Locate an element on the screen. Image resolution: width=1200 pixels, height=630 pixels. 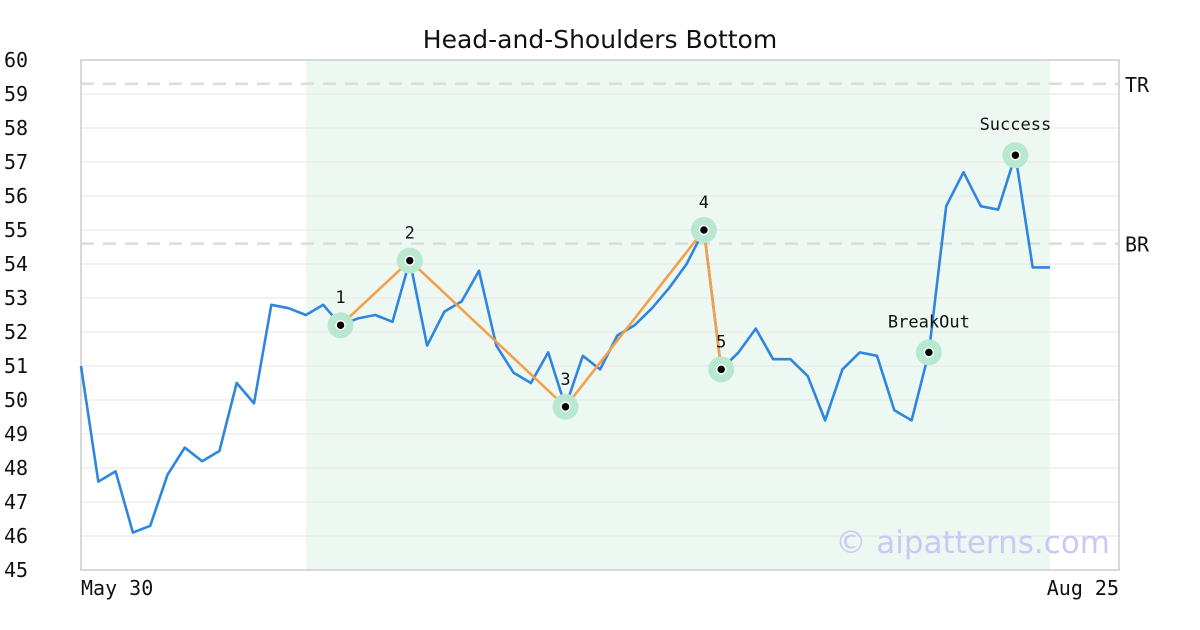
y-tick-label: 55 is located at coordinates (16, 230).